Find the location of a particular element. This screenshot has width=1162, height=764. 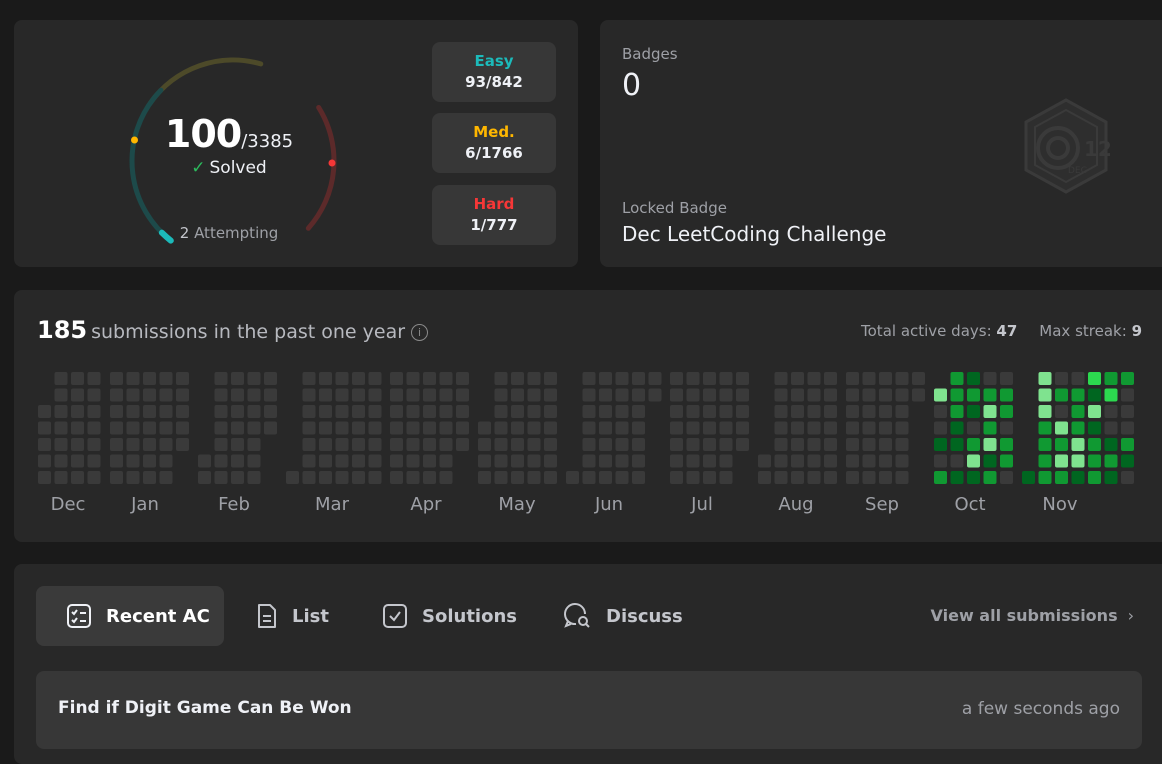

tab-recent-ac: Recent AC is located at coordinates (130, 616).